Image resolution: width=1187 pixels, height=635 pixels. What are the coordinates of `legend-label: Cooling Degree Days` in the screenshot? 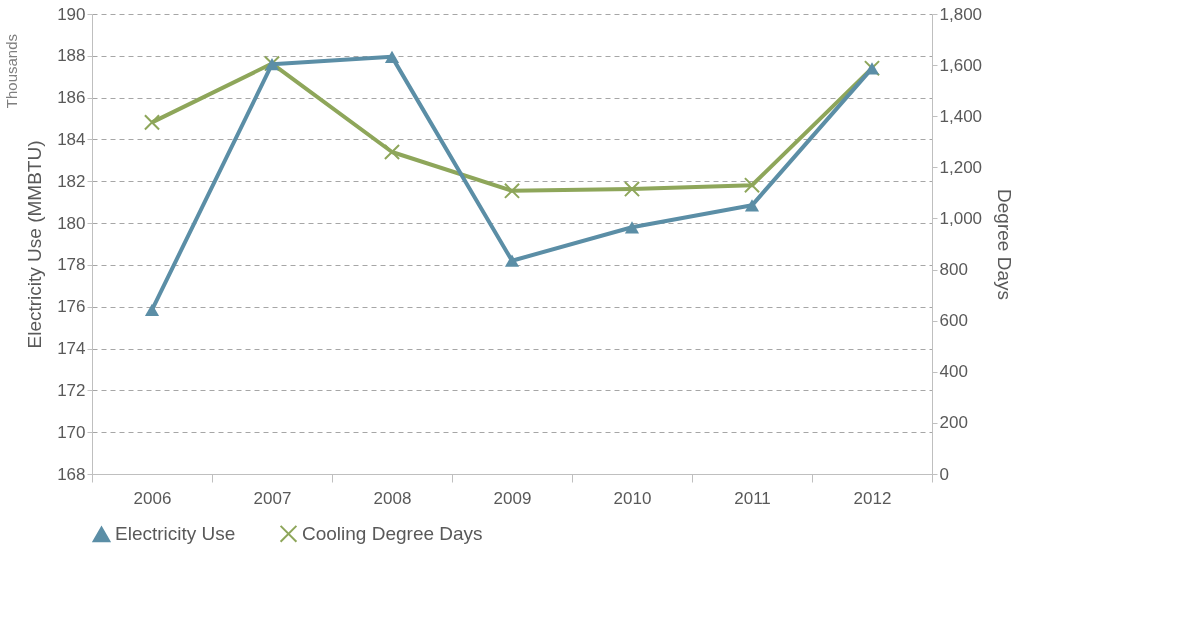 It's located at (392, 533).